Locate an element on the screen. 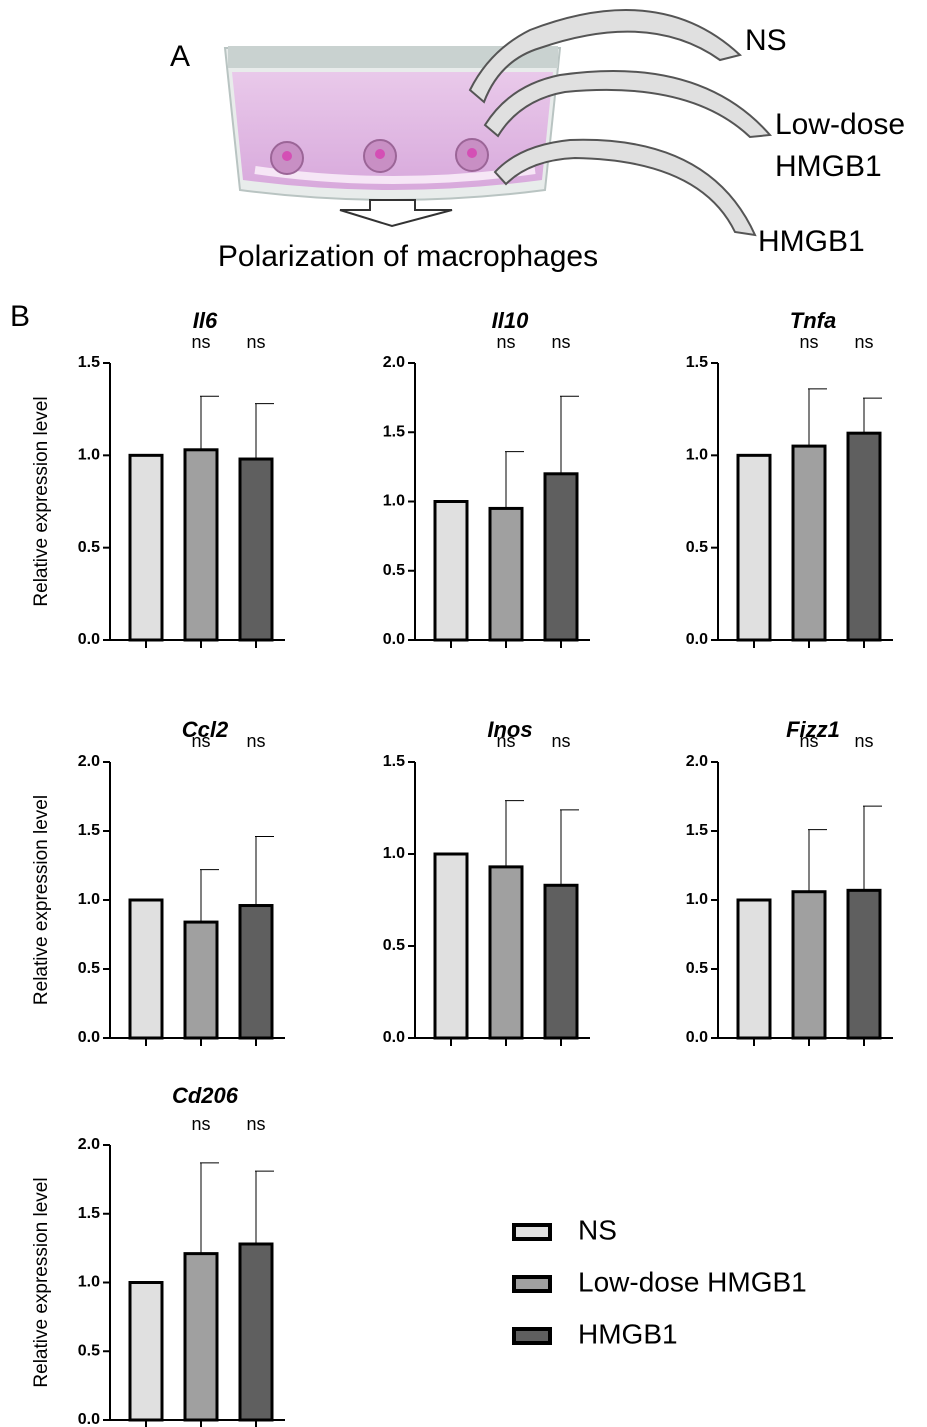 The height and width of the screenshot is (1427, 927). panel-label: B is located at coordinates (20, 316).